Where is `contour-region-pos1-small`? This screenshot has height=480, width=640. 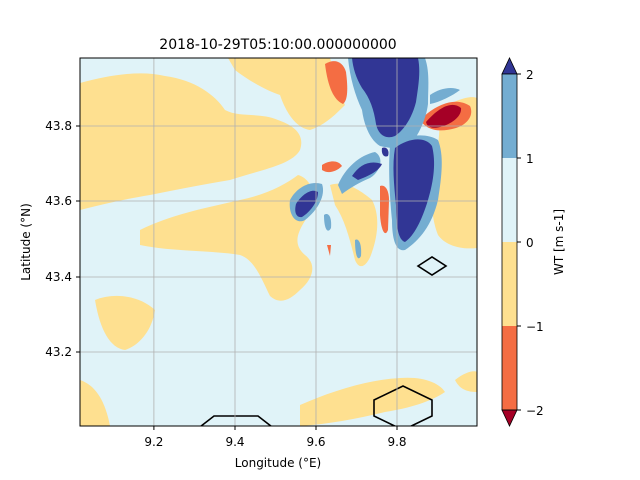
contour-region-pos1-small is located at coordinates (328, 222).